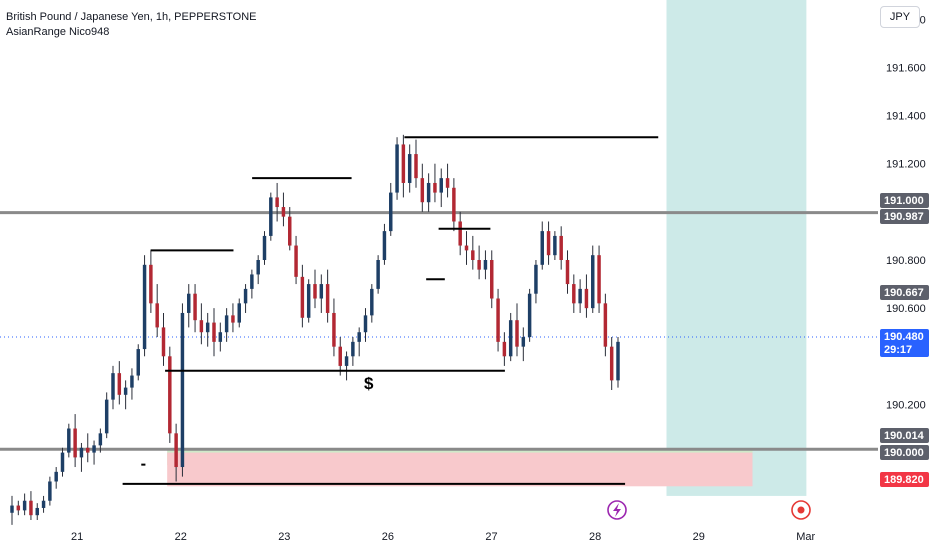 The image size is (932, 550). I want to click on target-icon, so click(801, 510).